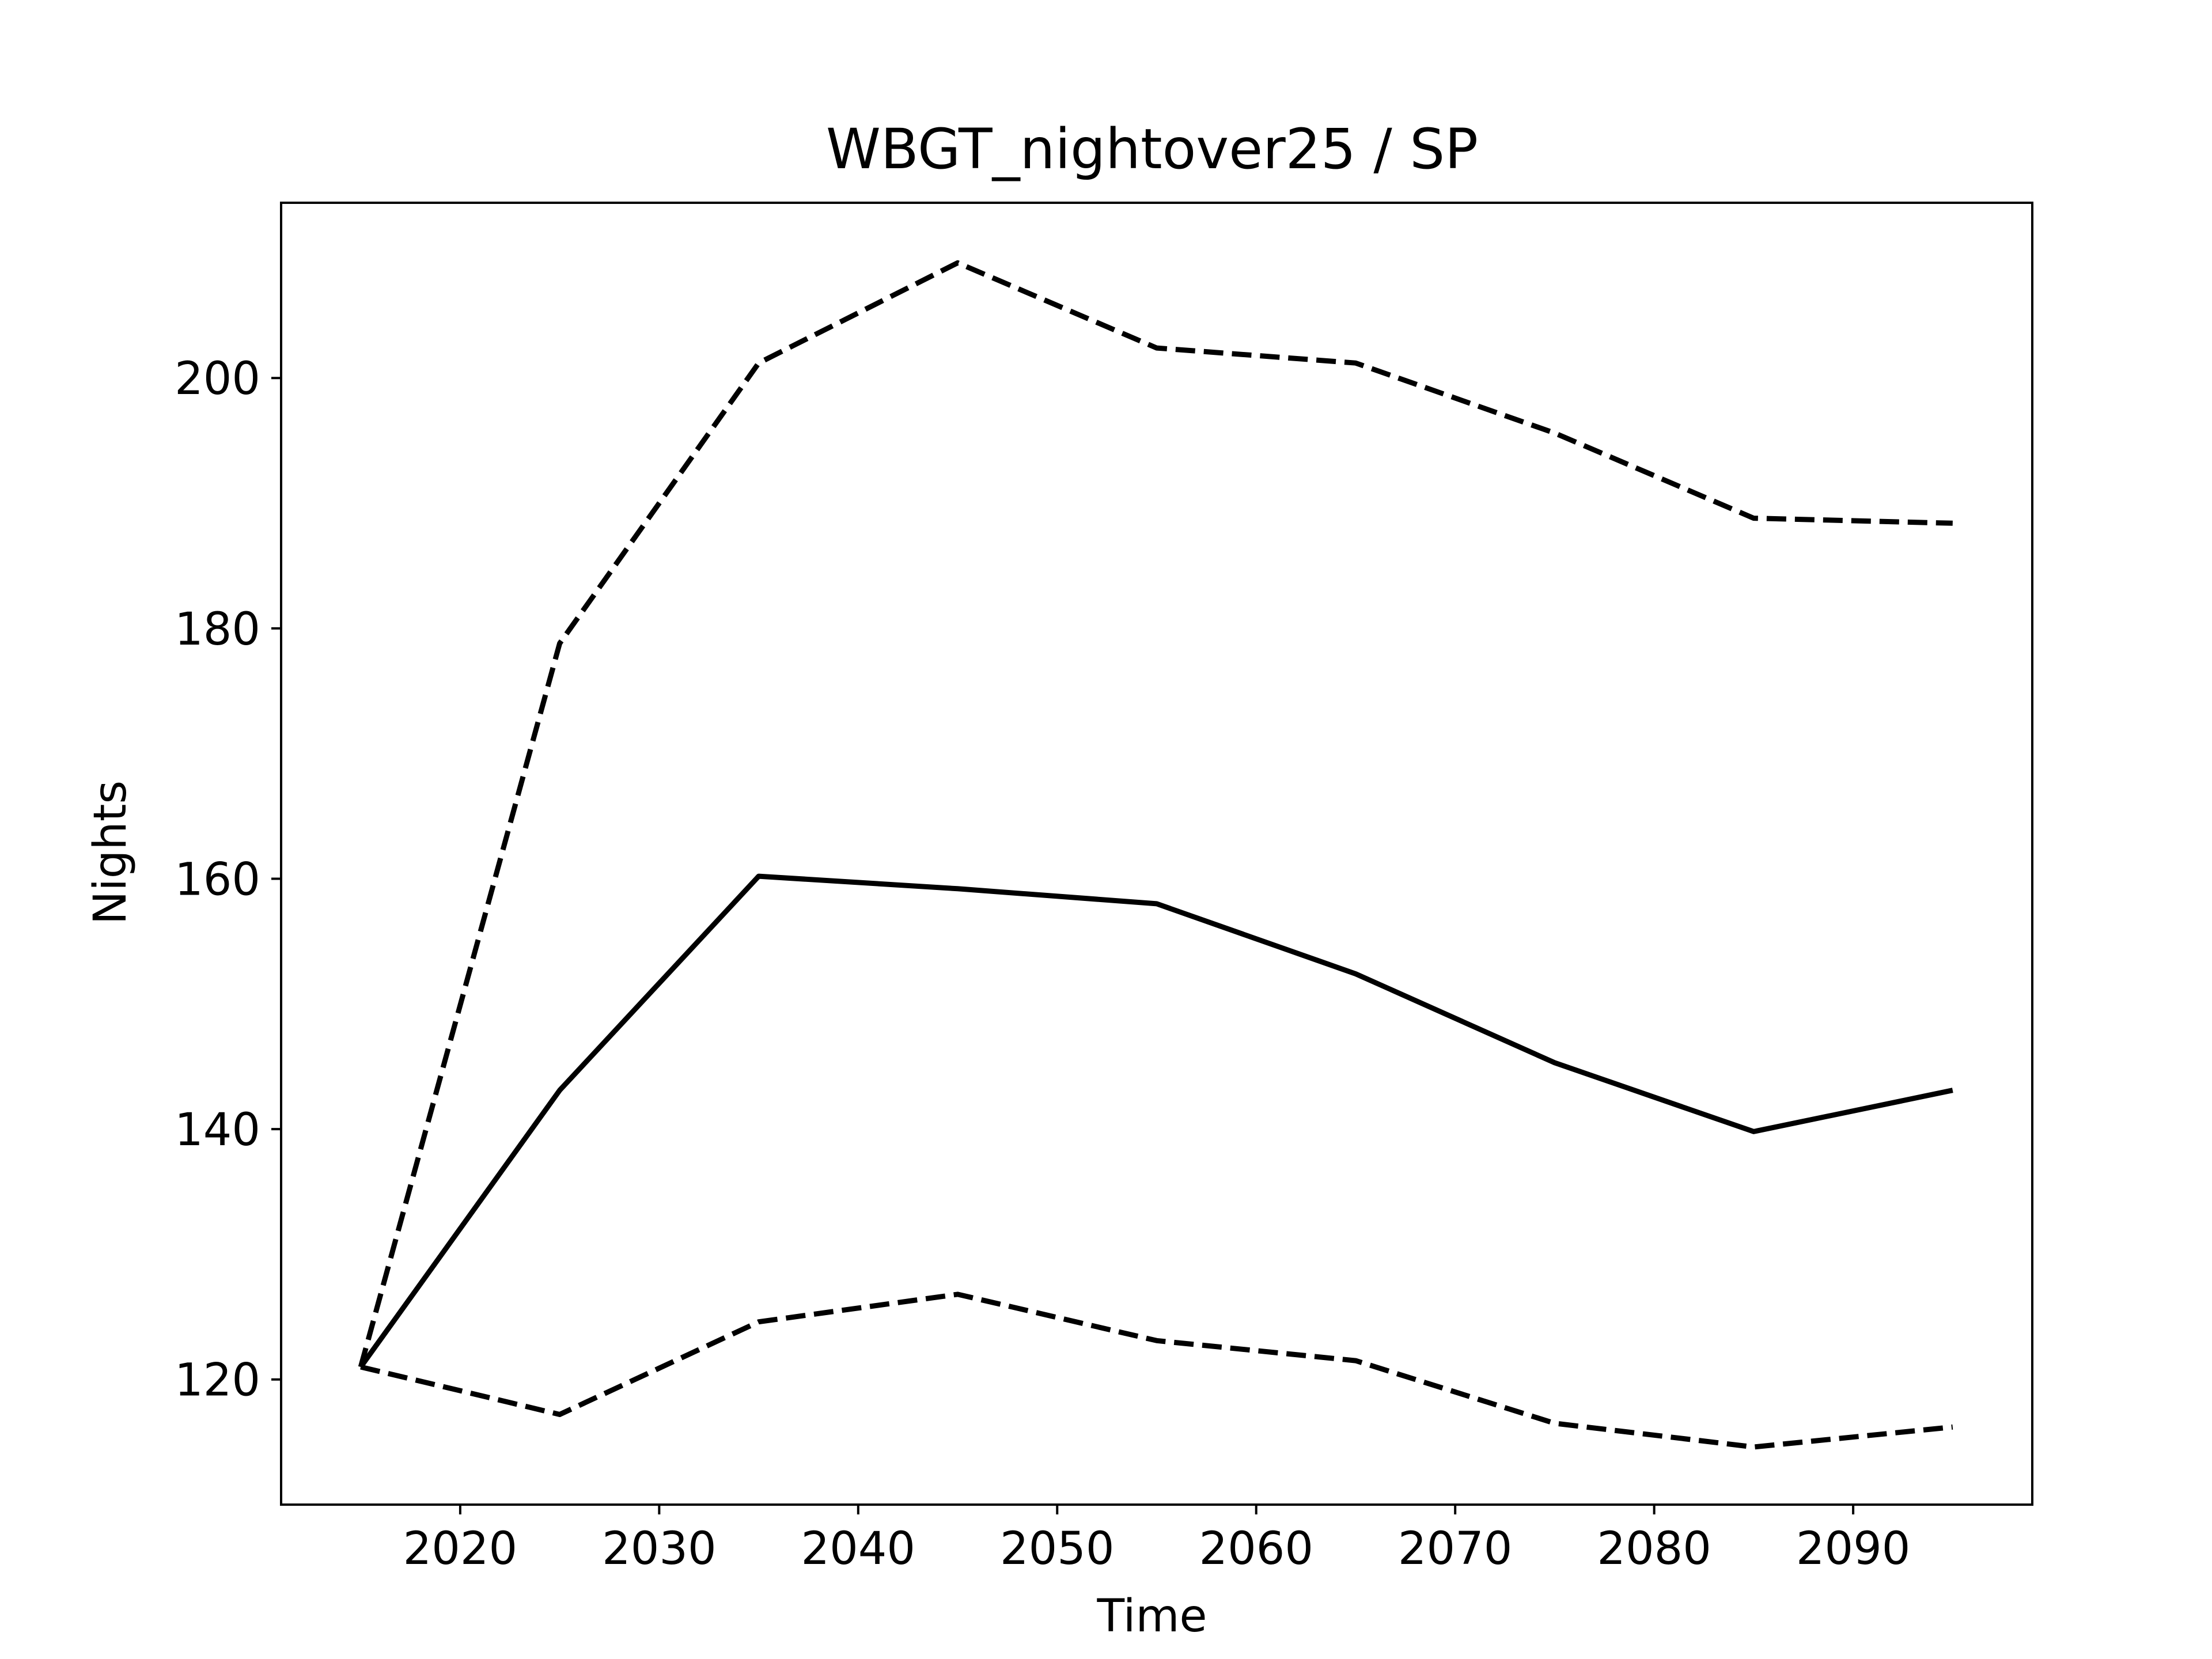 The height and width of the screenshot is (1659, 2212). What do you see at coordinates (217, 379) in the screenshot?
I see `y-tick-label: 200` at bounding box center [217, 379].